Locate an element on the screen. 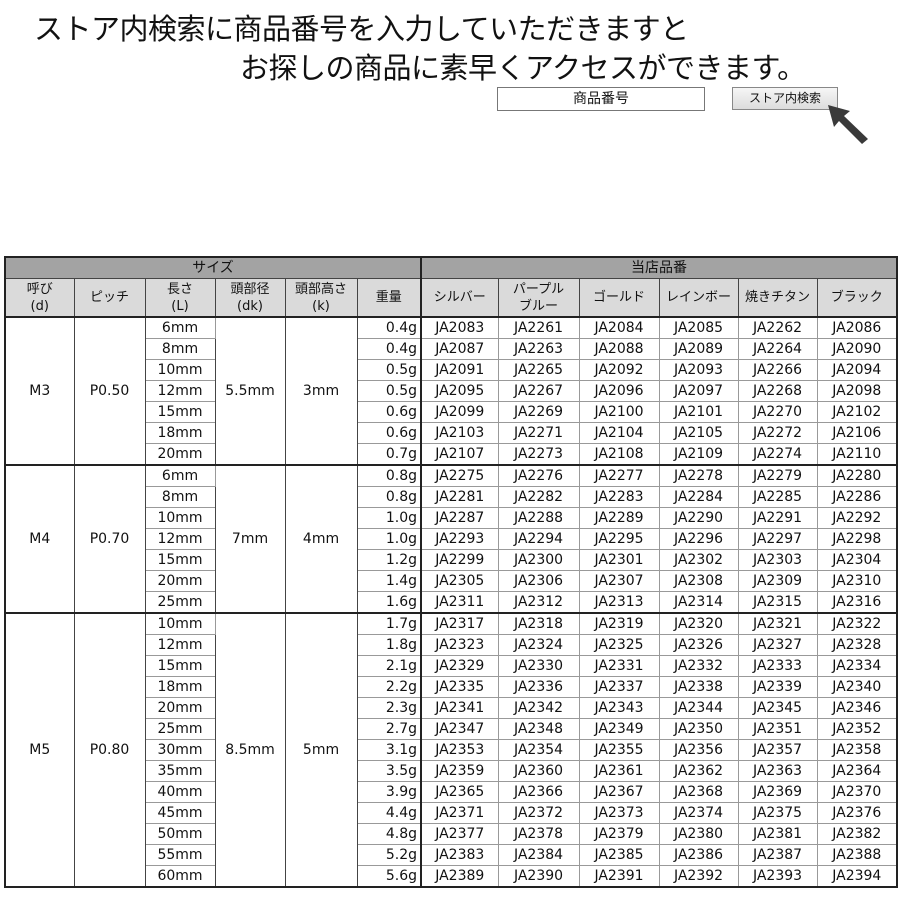  length-cell: 18mm is located at coordinates (180, 687).